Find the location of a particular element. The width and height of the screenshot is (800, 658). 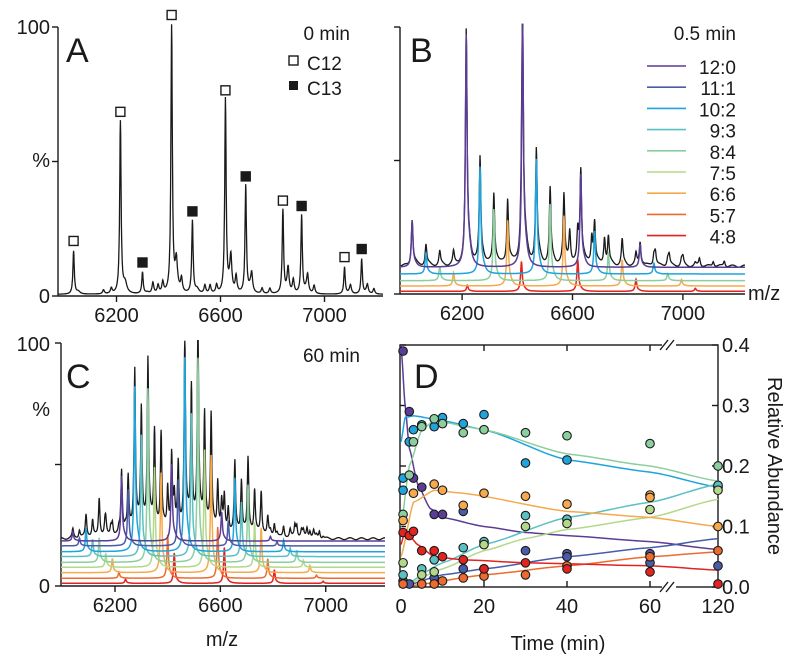

x-axis-label: Time (min) is located at coordinates (558, 644).